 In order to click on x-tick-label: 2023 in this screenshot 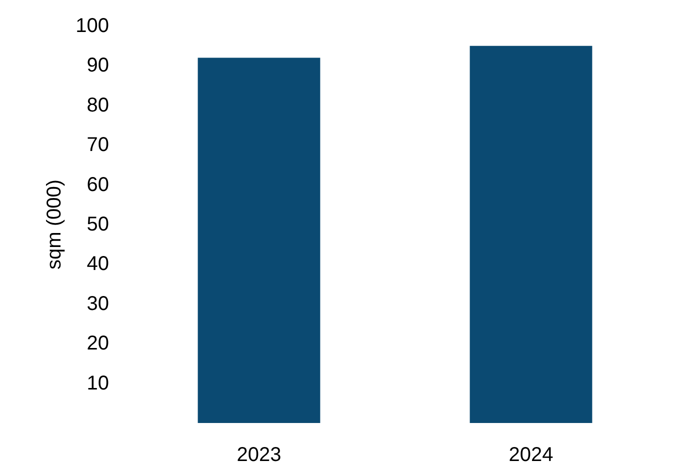, I will do `click(259, 455)`.